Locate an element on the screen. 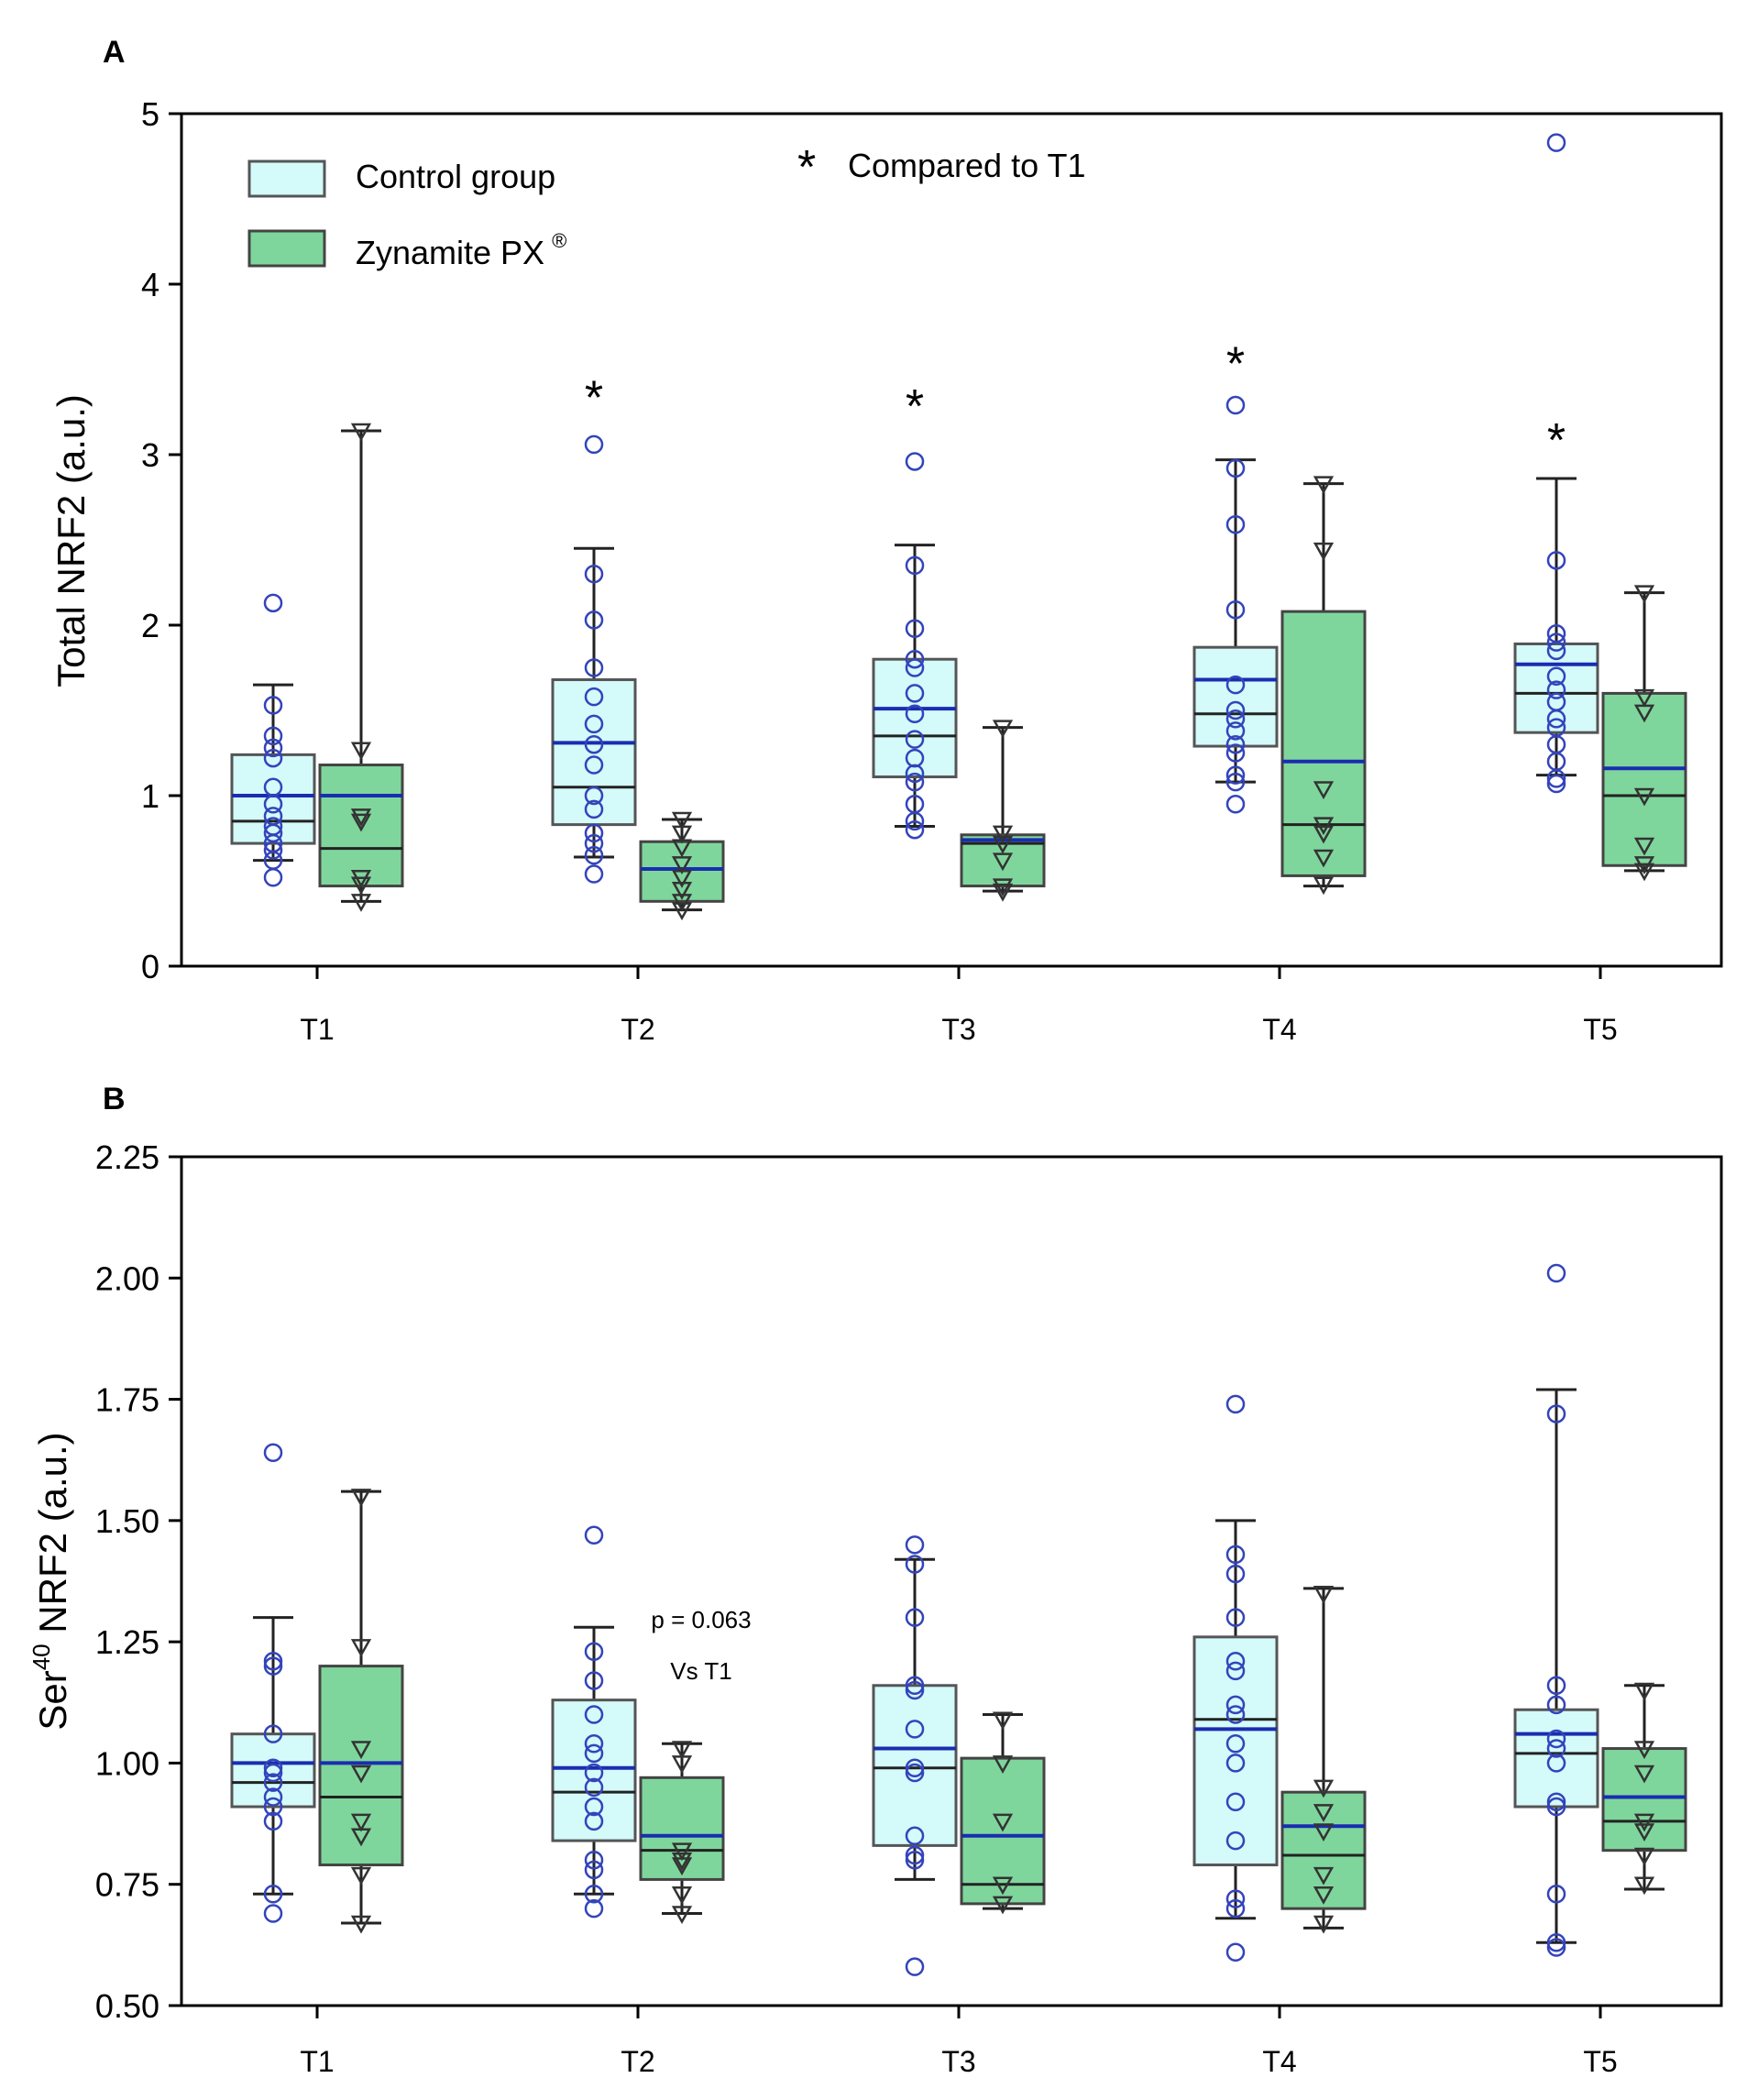 This screenshot has width=1747, height=2100. panel-b-x-tick-label: T4 is located at coordinates (1279, 2061).